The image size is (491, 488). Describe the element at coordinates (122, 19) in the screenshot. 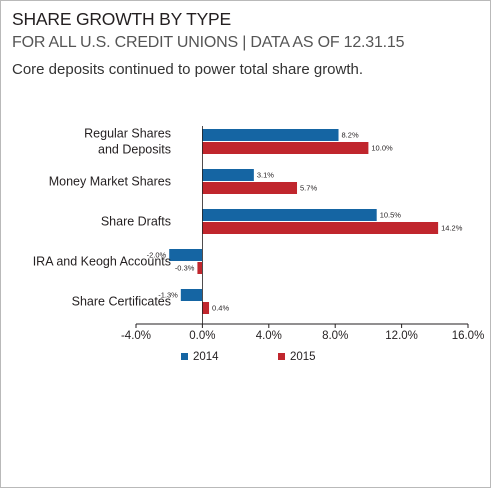

I see `chart-title: SHARE GROWTH BY TYPE` at that location.